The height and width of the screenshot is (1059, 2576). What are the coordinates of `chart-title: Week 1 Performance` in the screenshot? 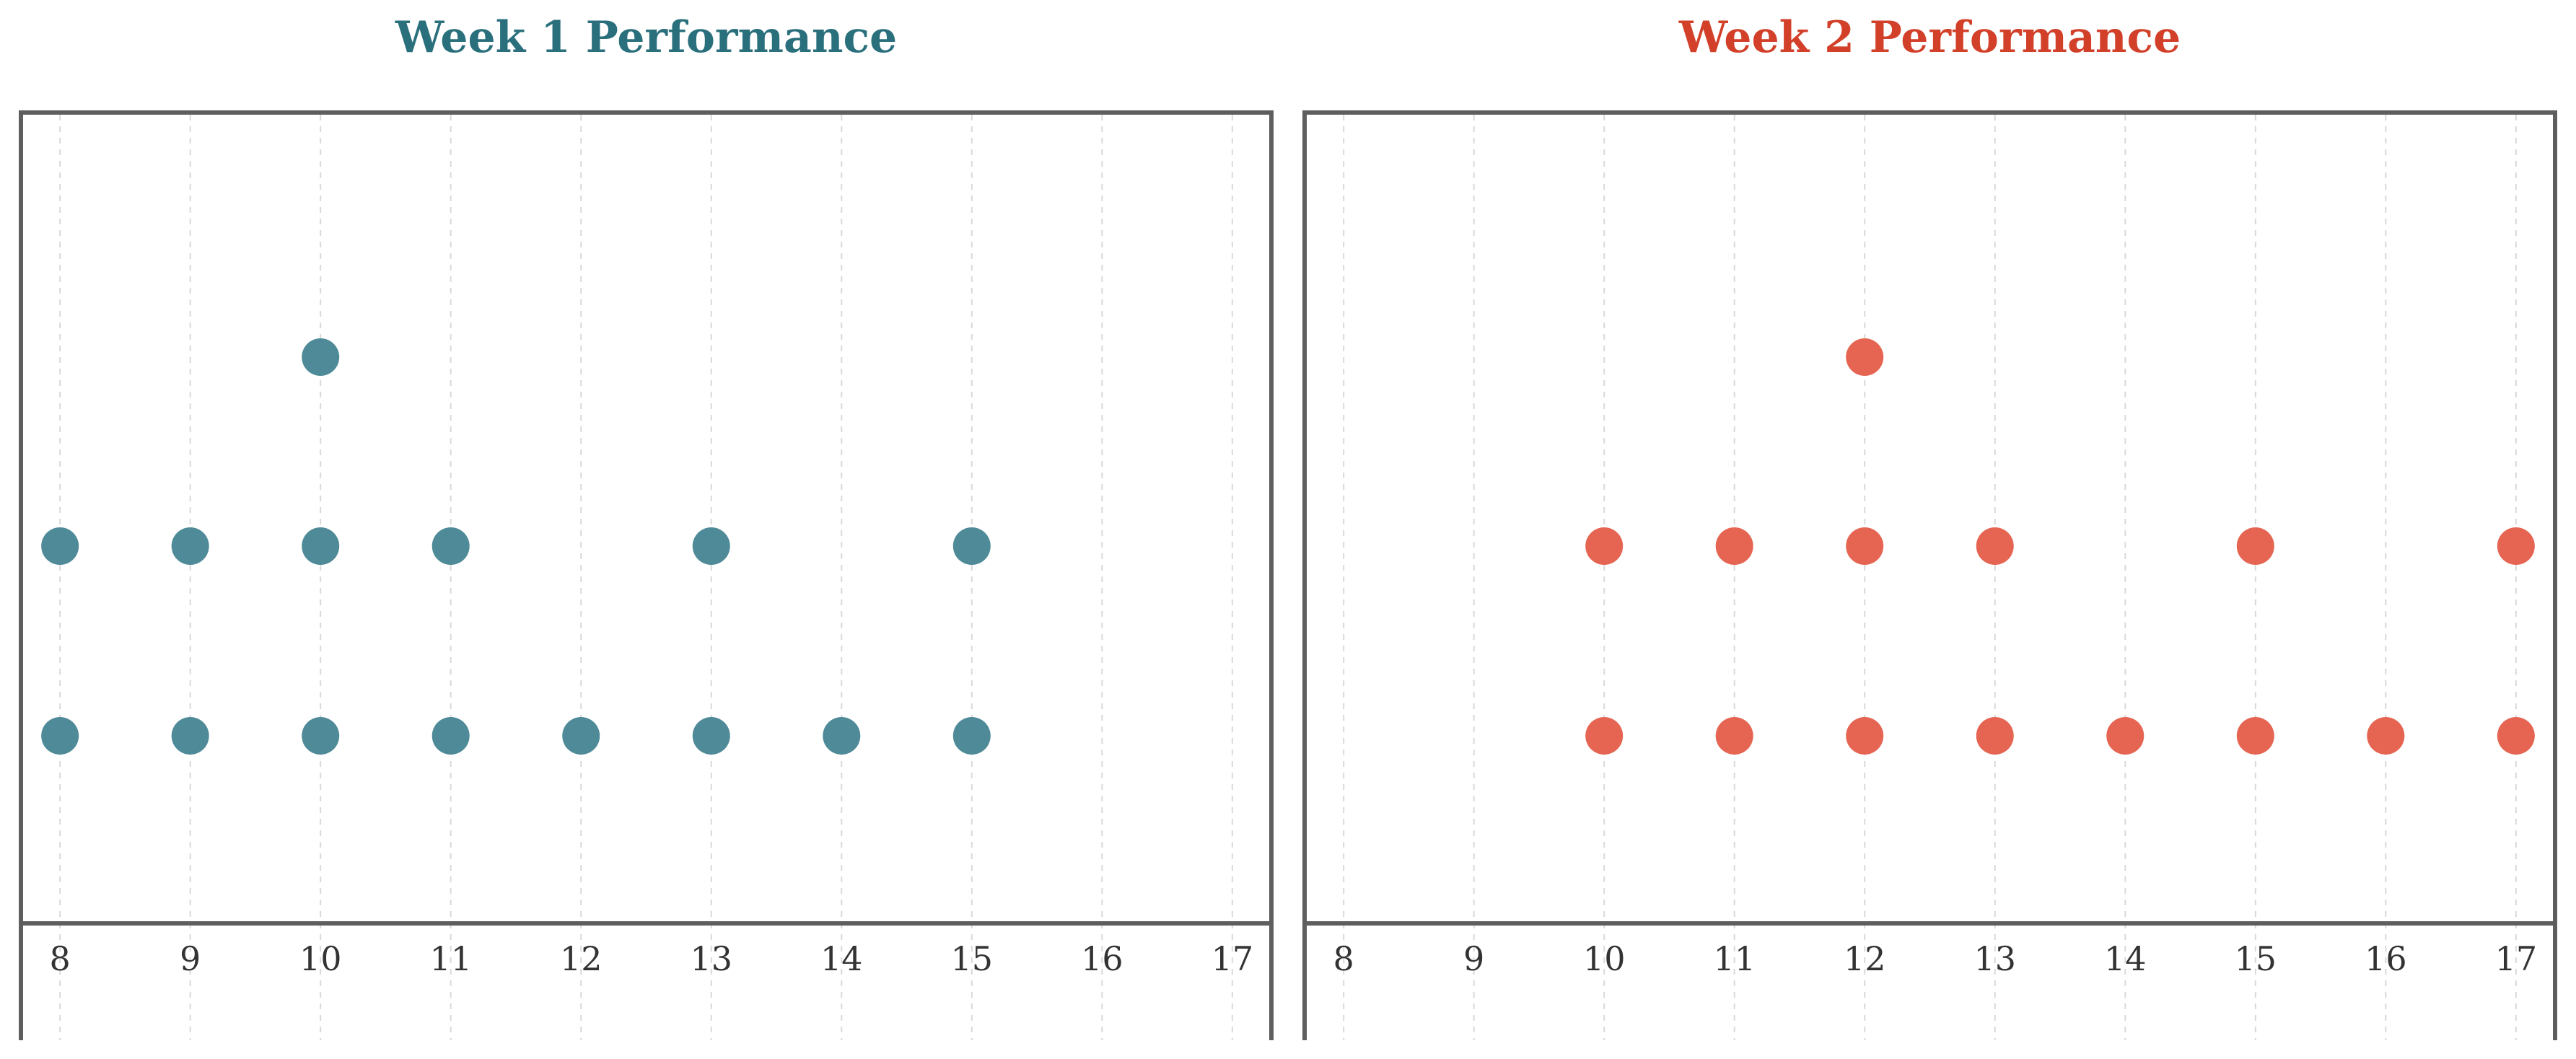 It's located at (646, 37).